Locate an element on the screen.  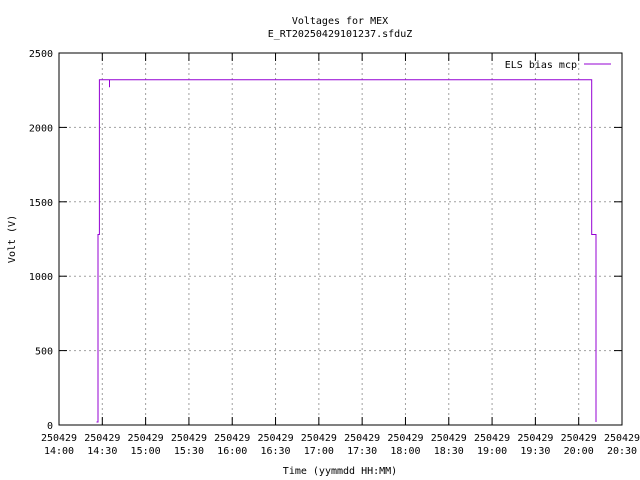
x-tick-time: 18:30 is located at coordinates (449, 451).